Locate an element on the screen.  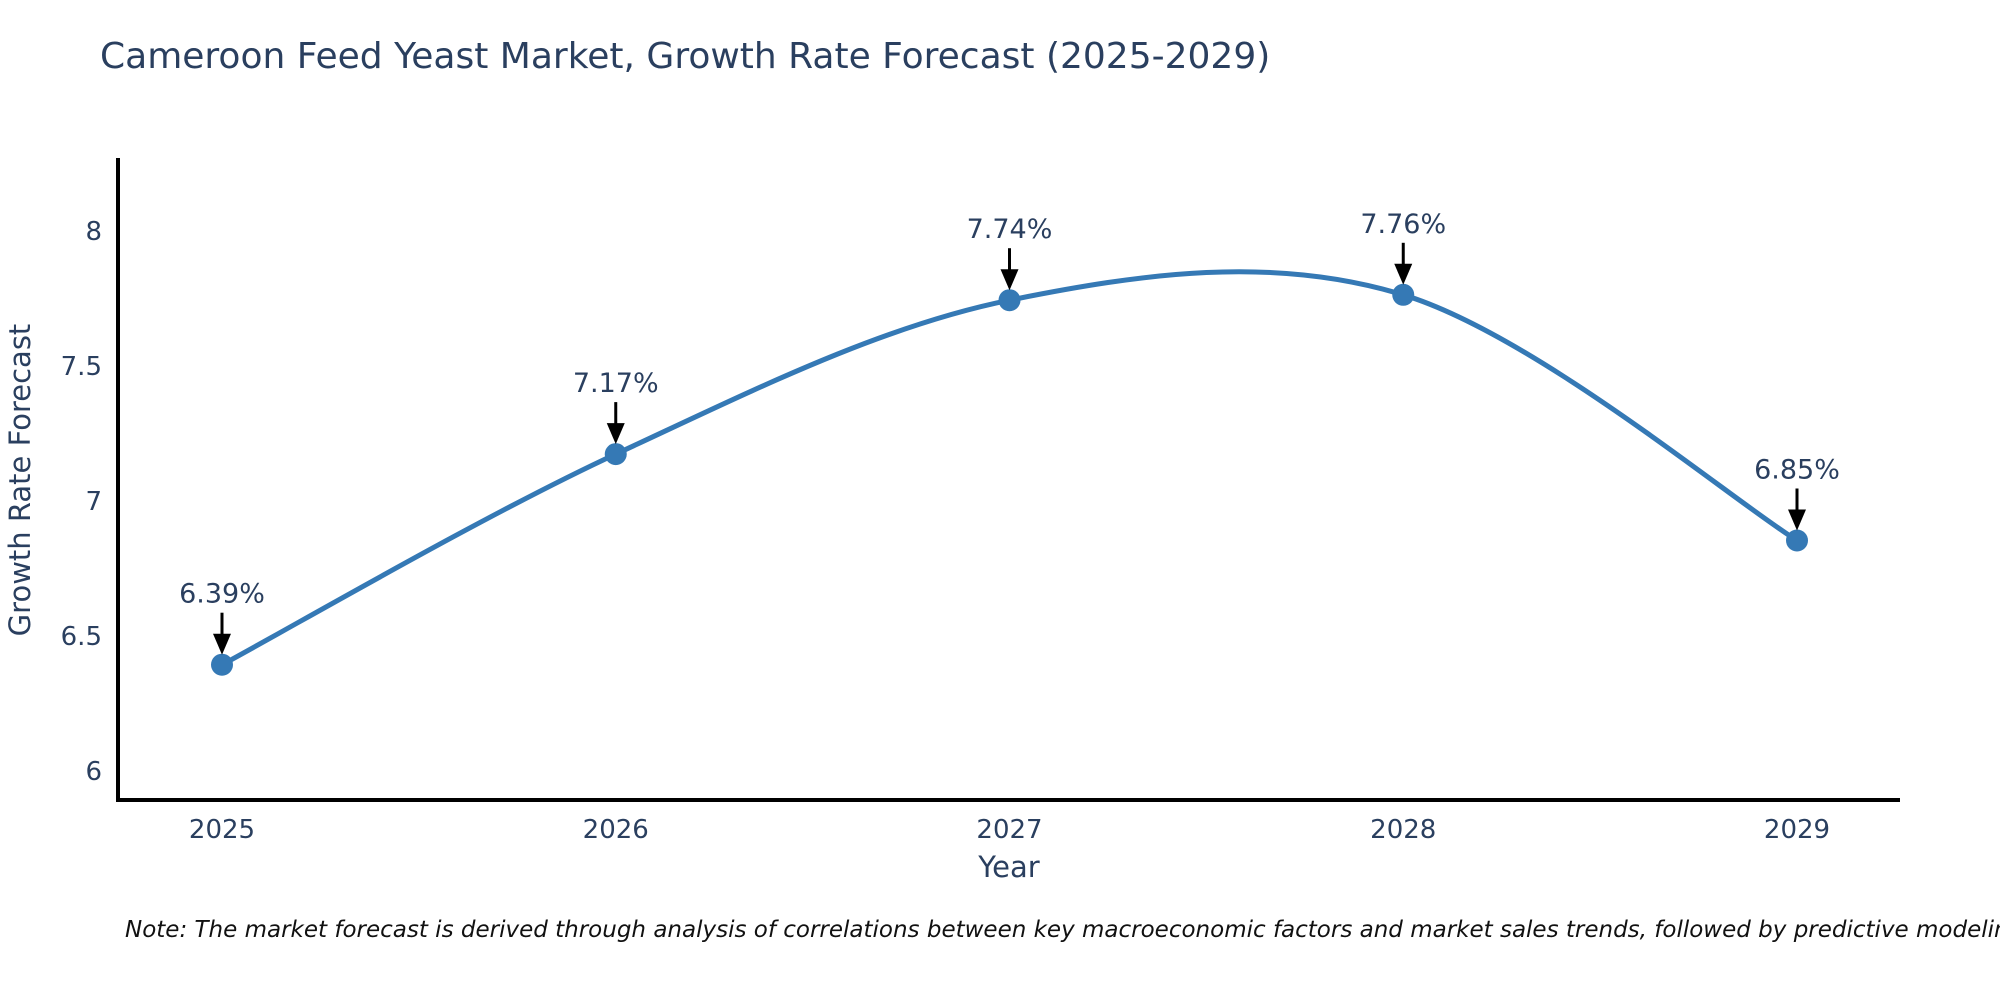
point-value-label: 6.39% is located at coordinates (222, 594).